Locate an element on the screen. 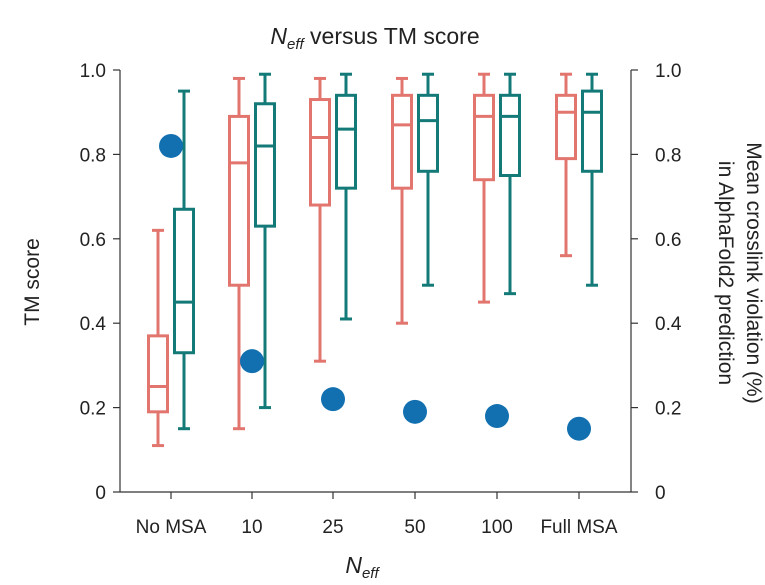  y-tick-label: 0.6 is located at coordinates (93, 240).